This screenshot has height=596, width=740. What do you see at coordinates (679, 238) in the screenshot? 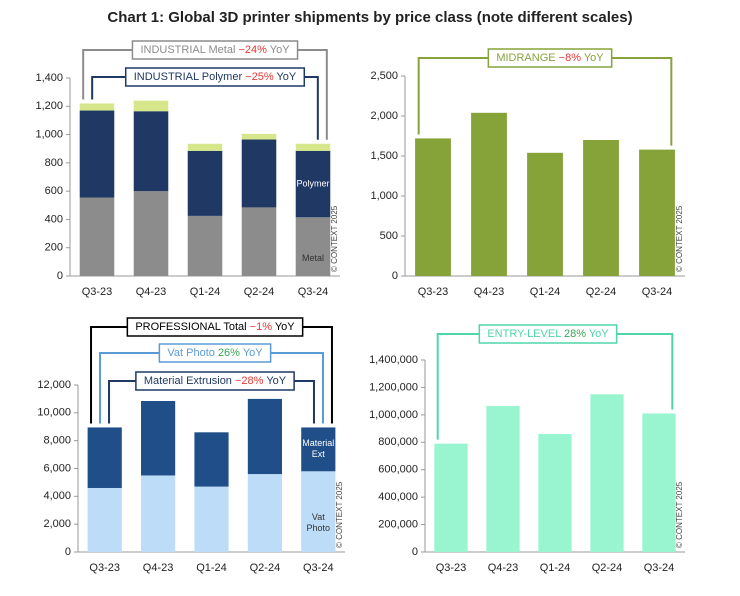
I see `watermark: © CONTEXT 2025` at bounding box center [679, 238].